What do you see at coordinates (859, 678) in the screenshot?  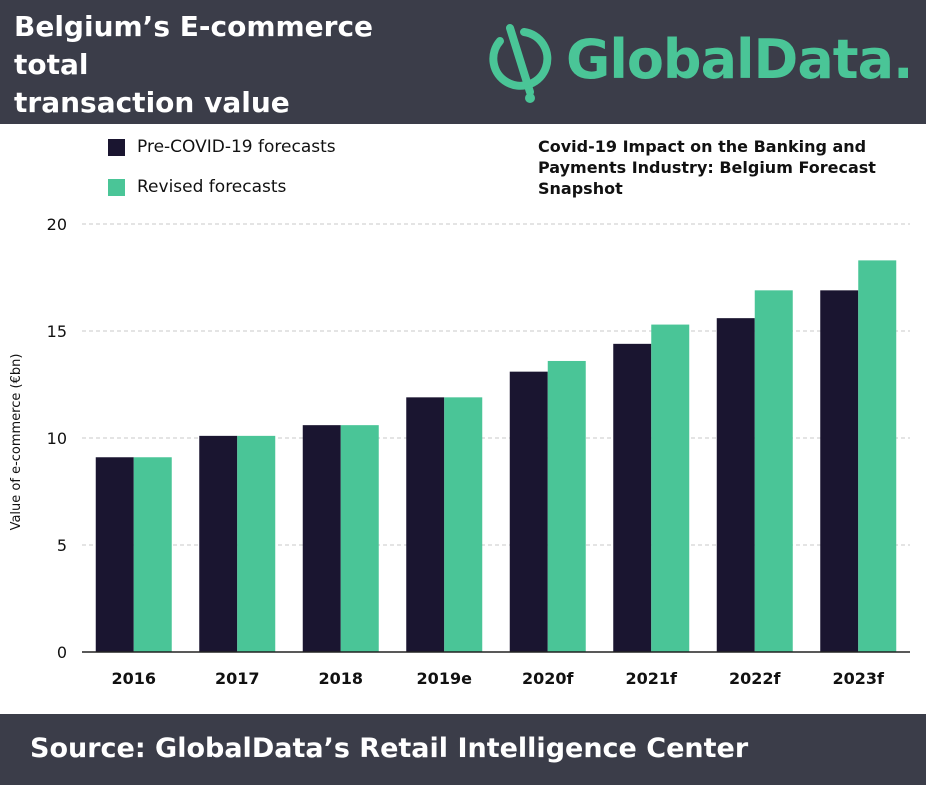 I see `x-tick-label: 2023f` at bounding box center [859, 678].